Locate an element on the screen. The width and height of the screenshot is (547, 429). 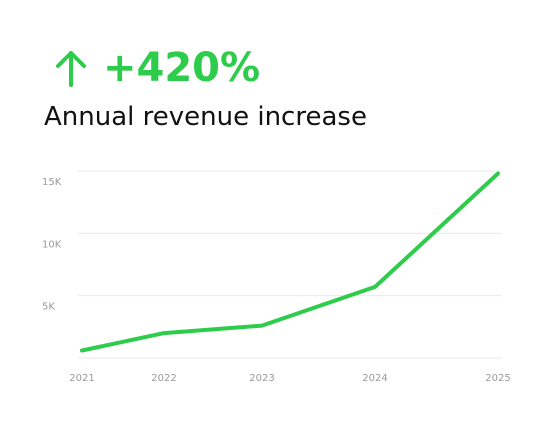
x-tick-label: 2023 is located at coordinates (261, 378).